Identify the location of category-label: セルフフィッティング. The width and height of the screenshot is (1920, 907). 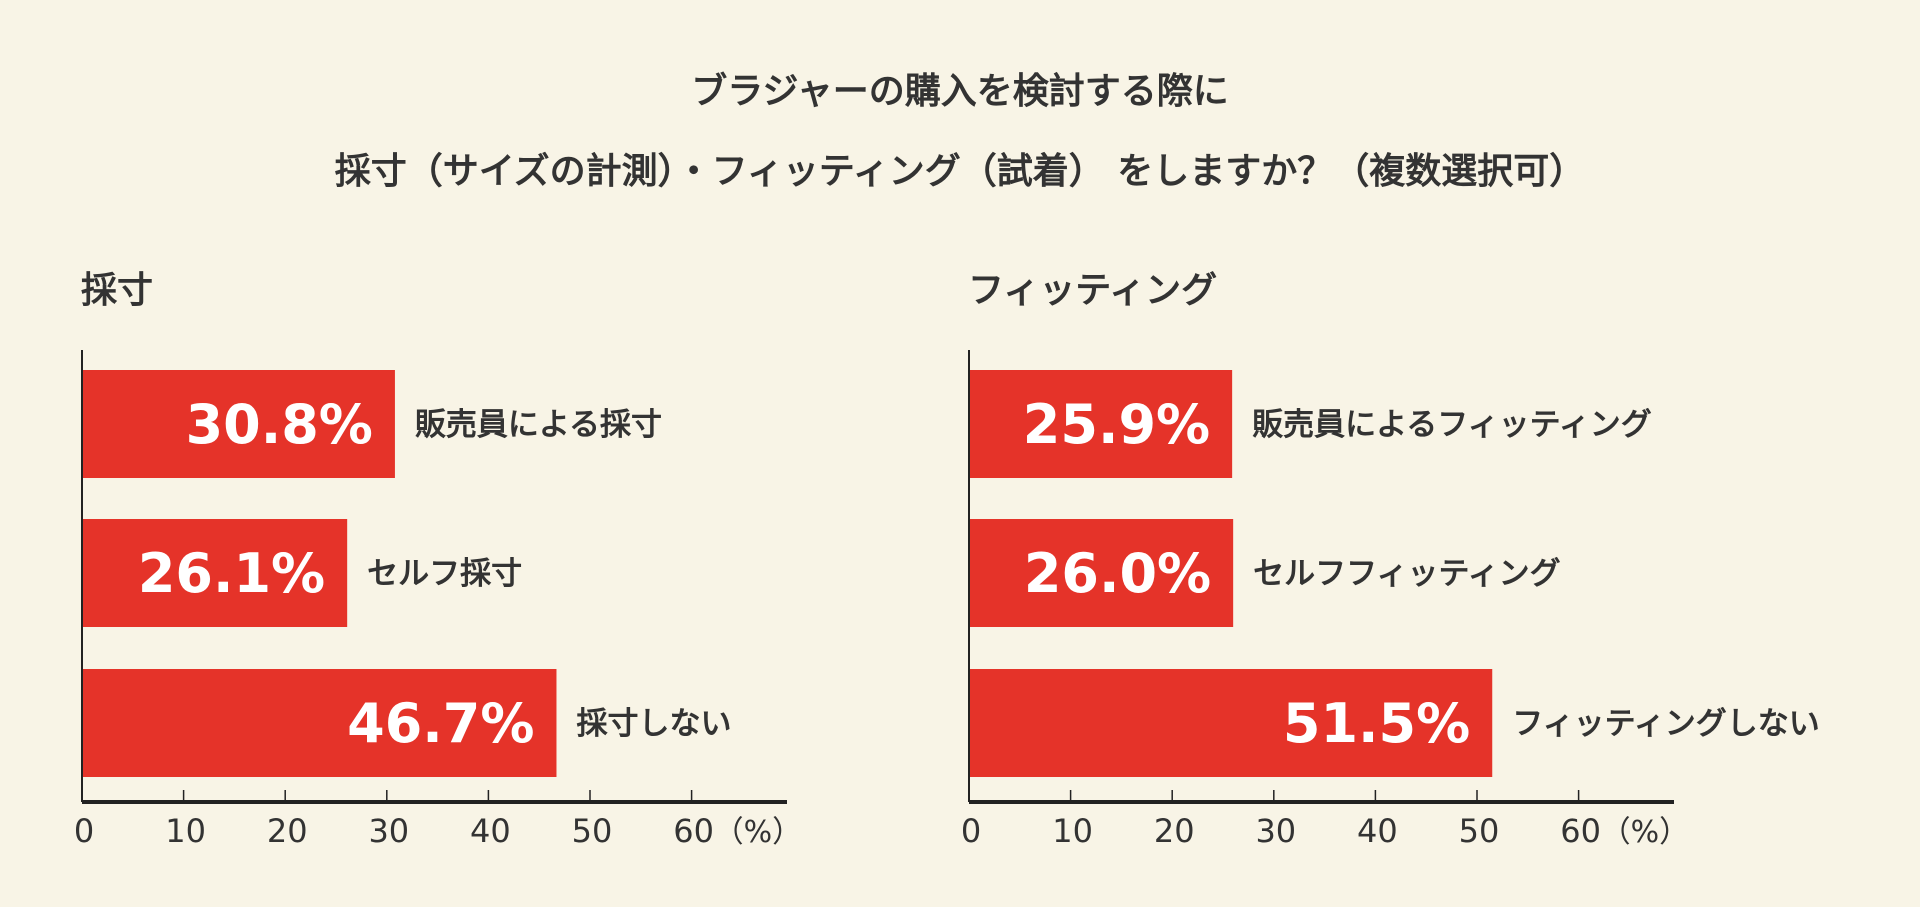
(1407, 574).